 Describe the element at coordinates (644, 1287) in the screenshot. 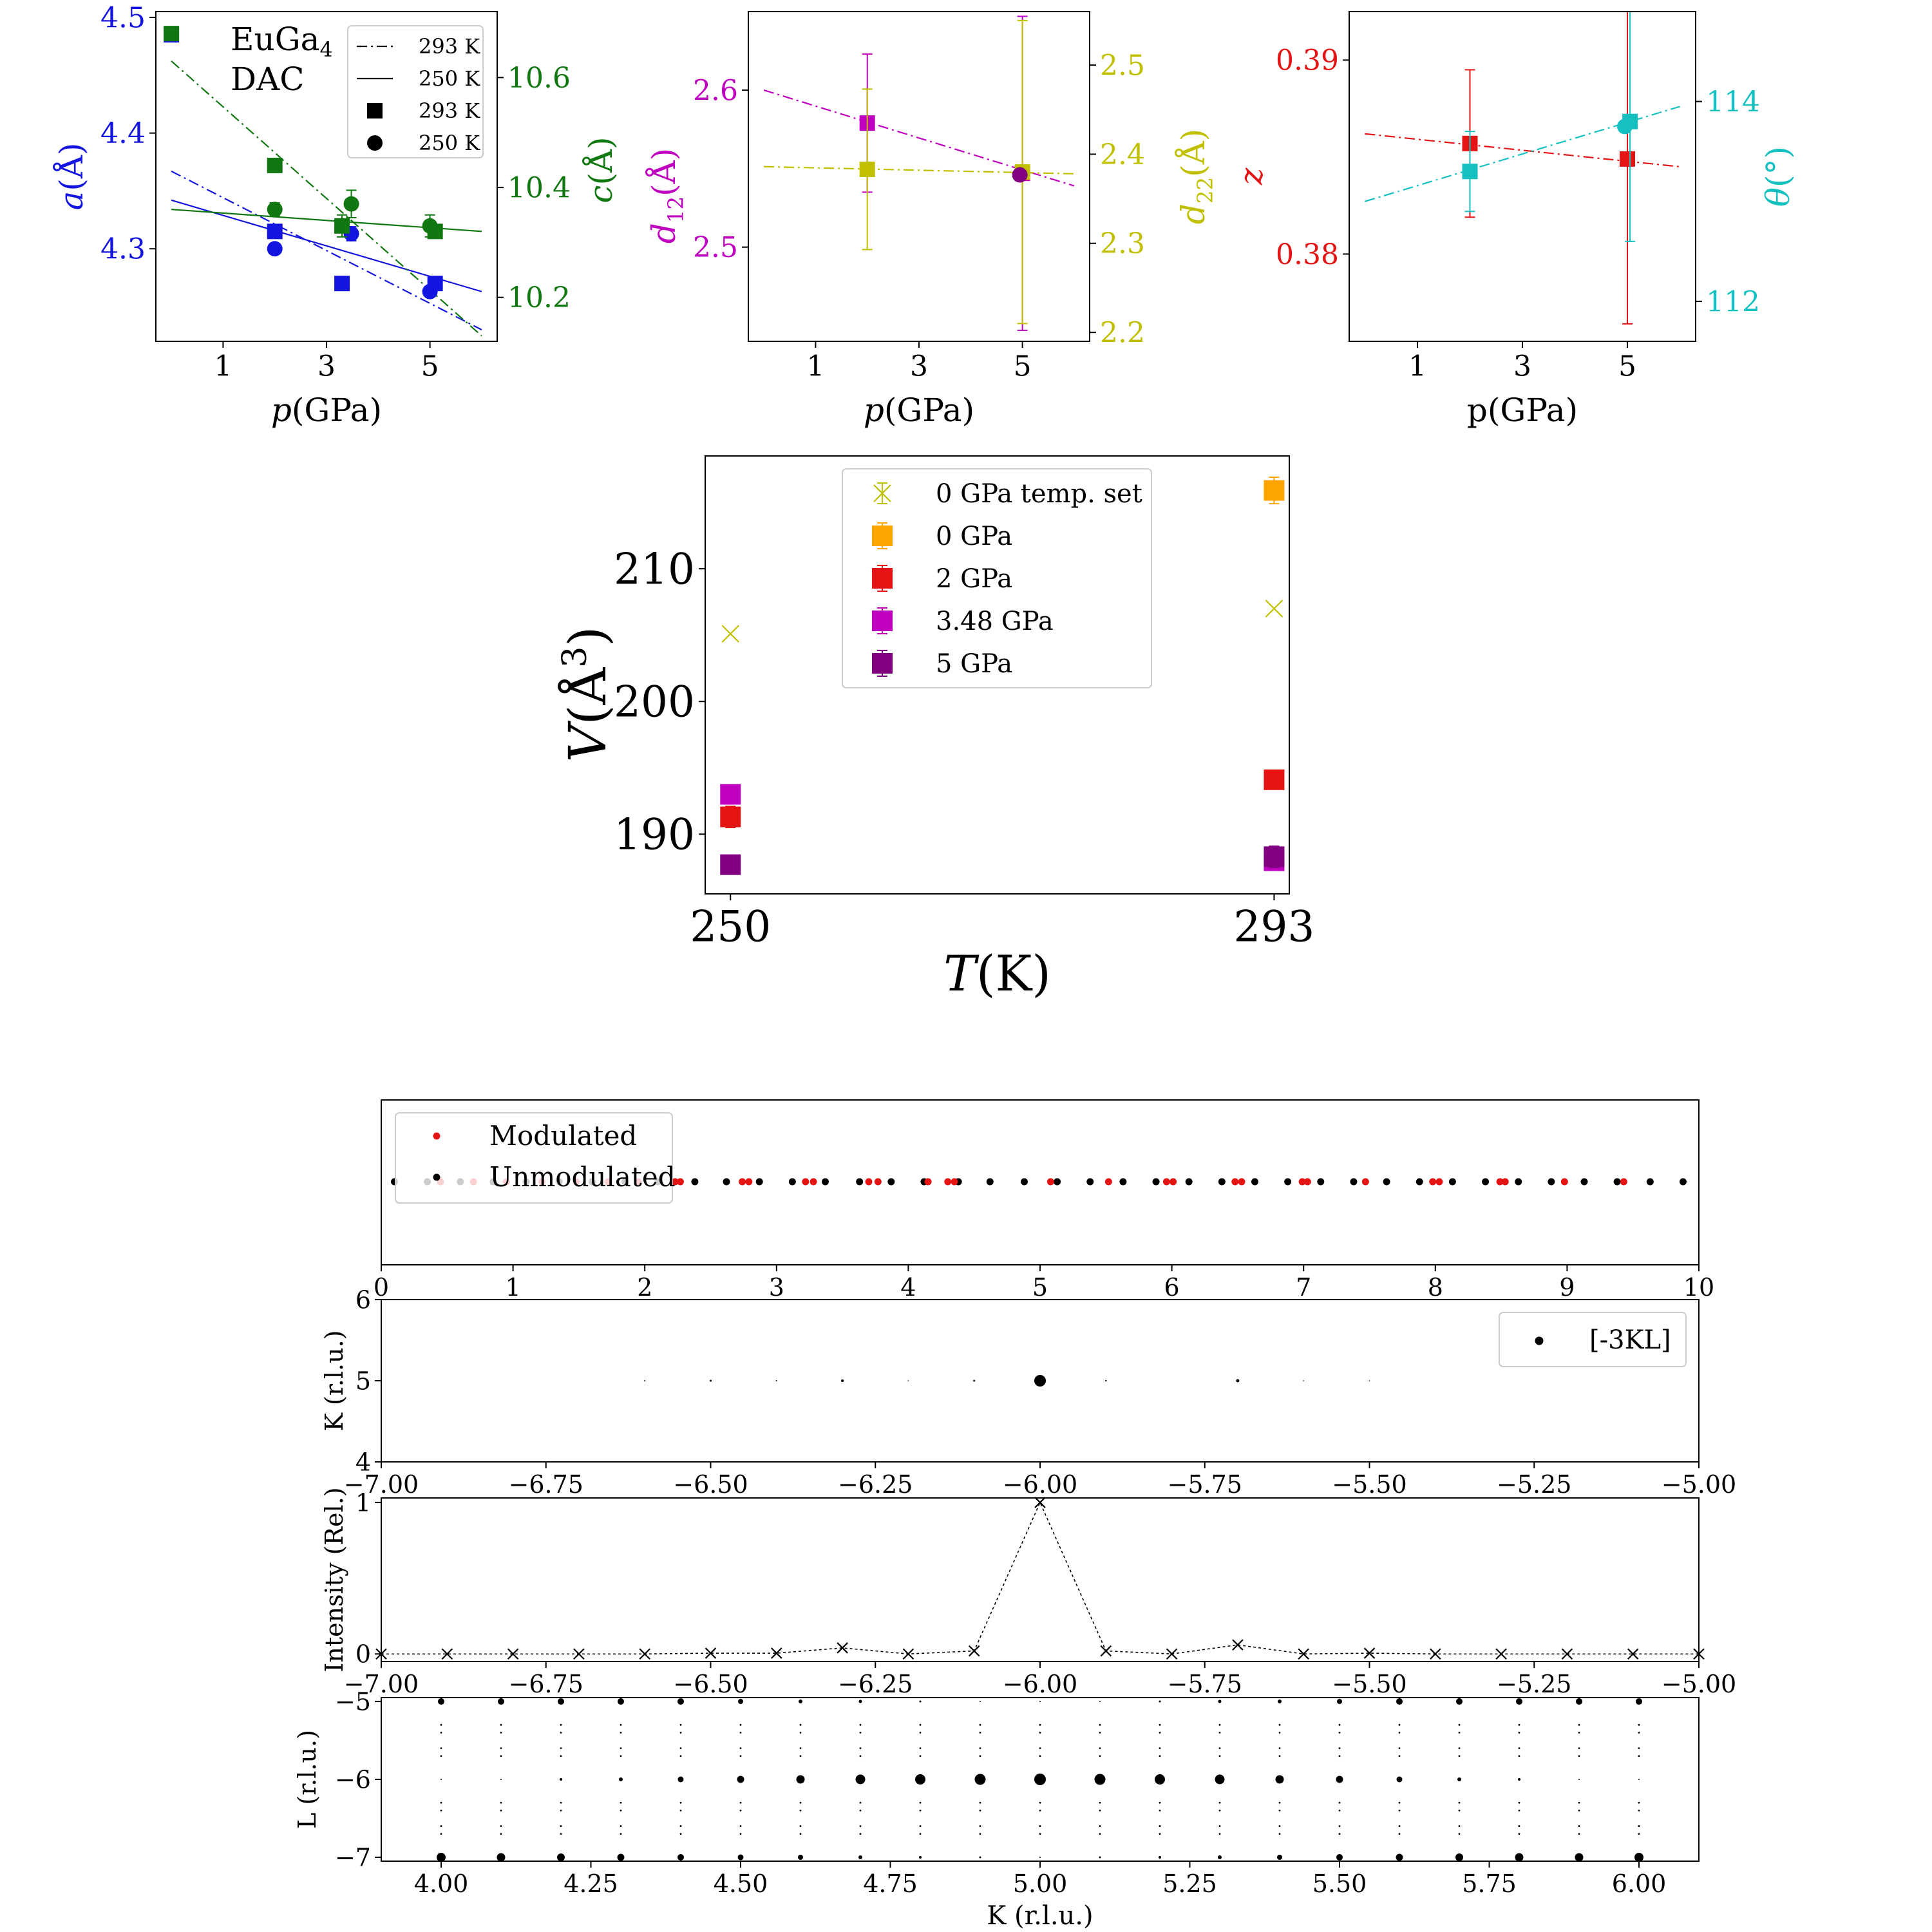

I see `x-tick-label: 2` at that location.